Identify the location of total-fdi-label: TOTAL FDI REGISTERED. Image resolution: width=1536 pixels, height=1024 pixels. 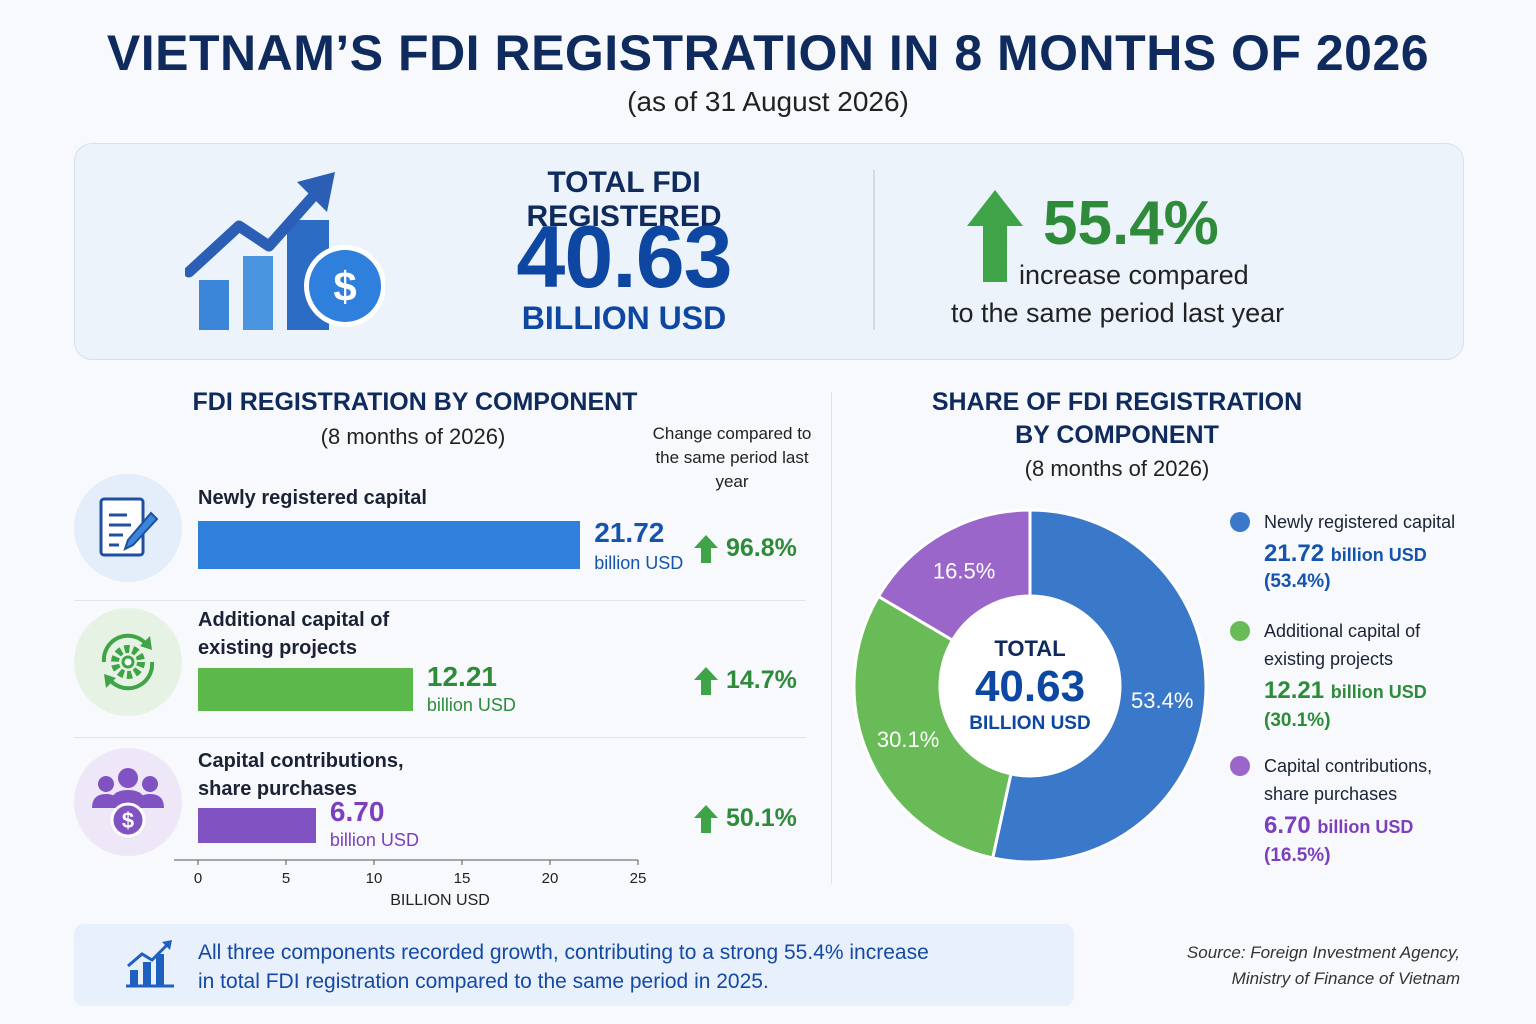
(624, 199).